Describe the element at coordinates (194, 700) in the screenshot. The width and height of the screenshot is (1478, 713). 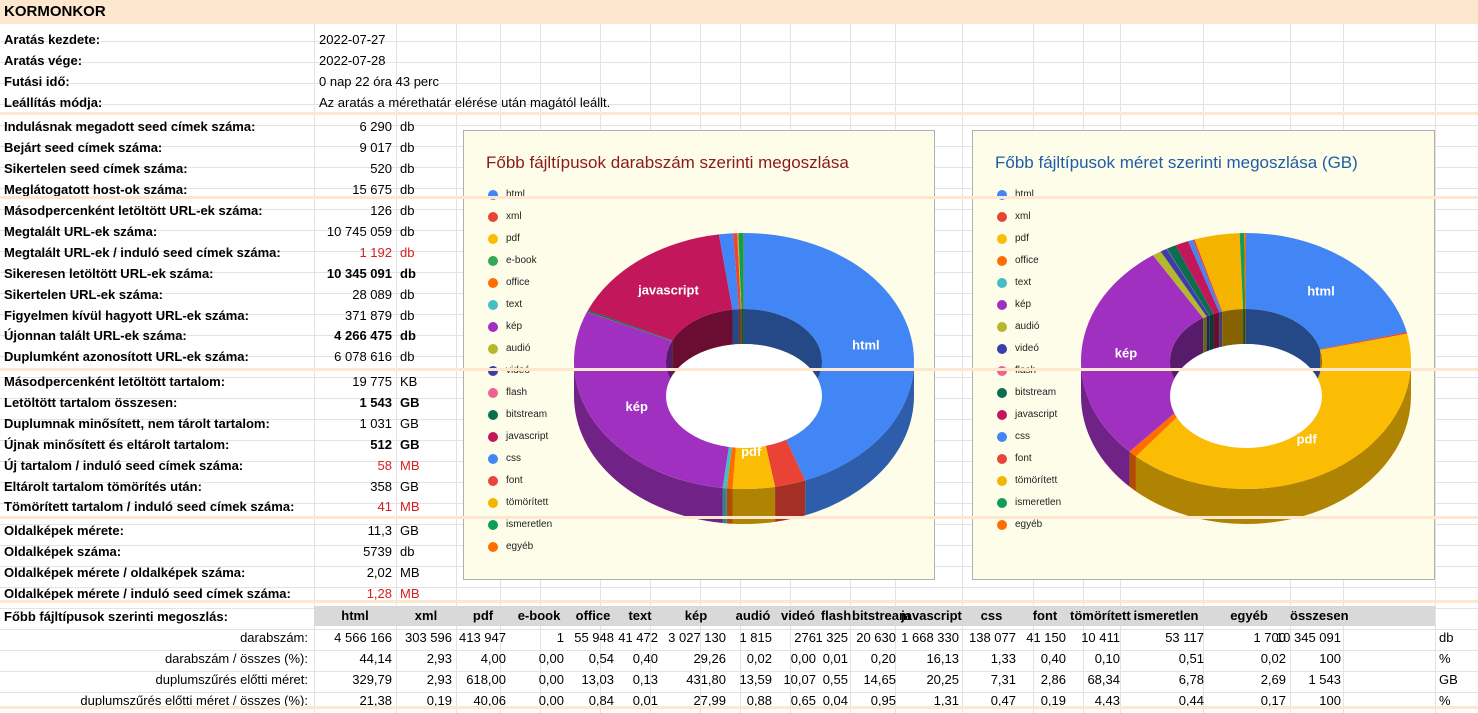
I see `row-label: duplumszűrés előtti méret / összes (%):` at that location.